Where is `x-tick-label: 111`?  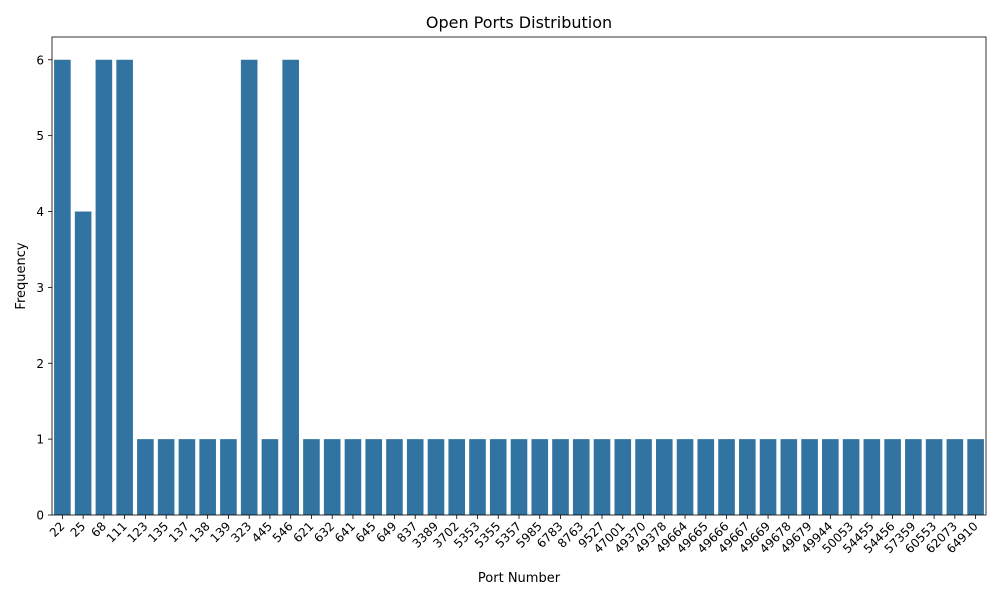 x-tick-label: 111 is located at coordinates (117, 532).